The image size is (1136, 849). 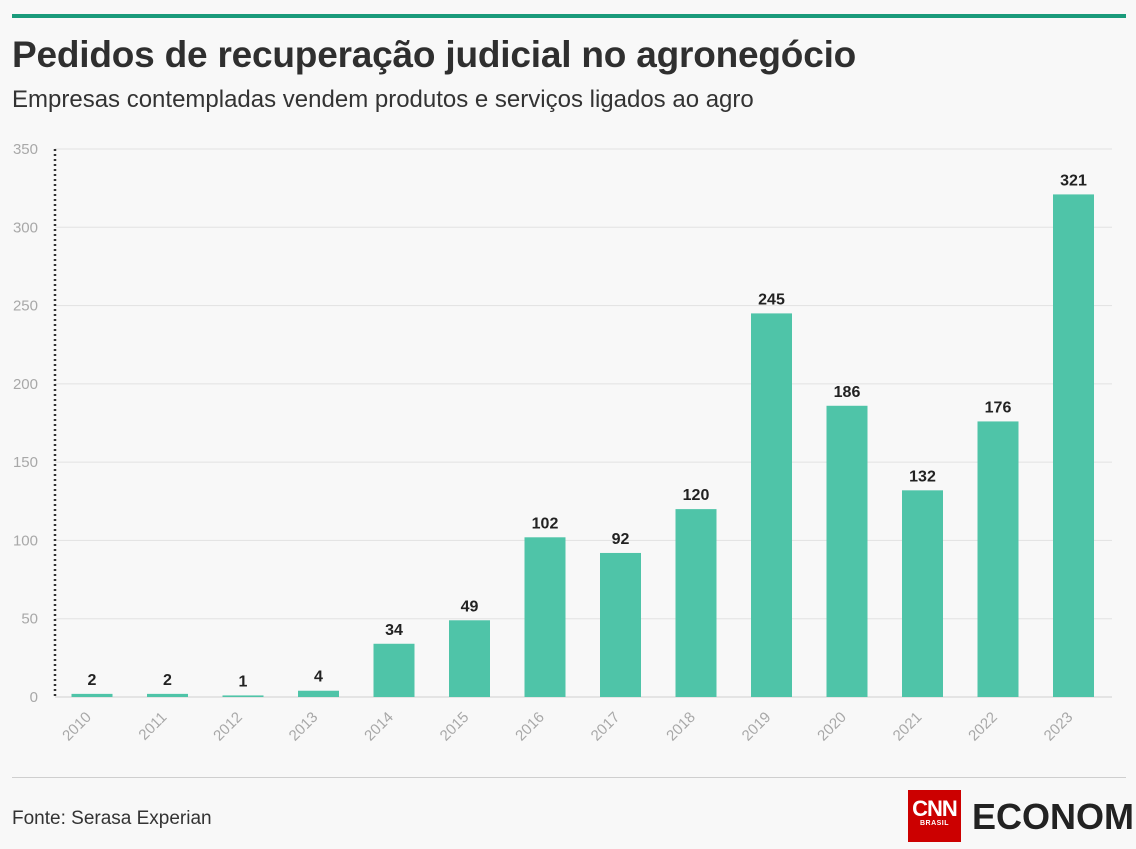 What do you see at coordinates (621, 539) in the screenshot?
I see `data-label: 92` at bounding box center [621, 539].